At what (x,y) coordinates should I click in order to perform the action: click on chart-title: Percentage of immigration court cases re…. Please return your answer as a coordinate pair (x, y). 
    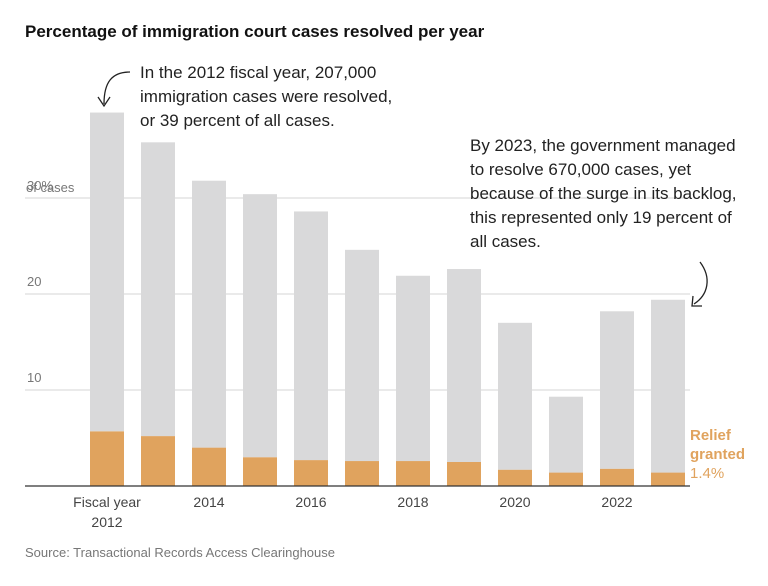
    Looking at the image, I should click on (255, 31).